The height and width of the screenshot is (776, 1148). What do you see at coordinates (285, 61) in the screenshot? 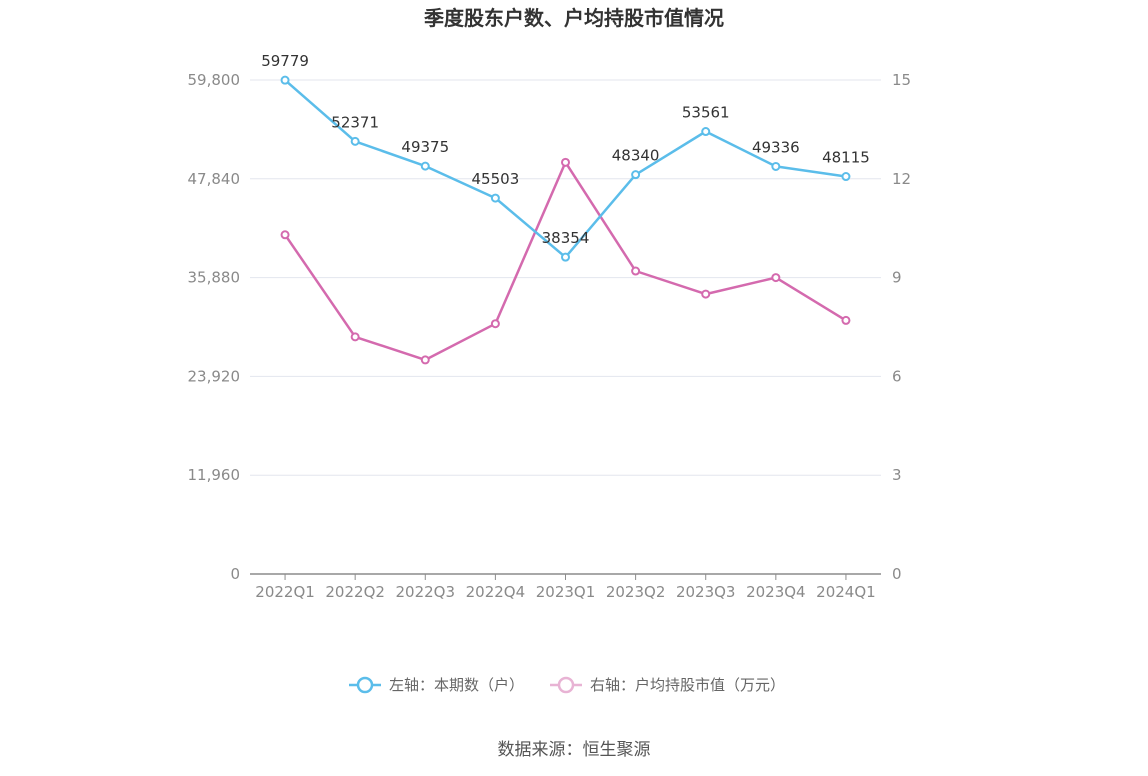
I see `data-label: 59779` at bounding box center [285, 61].